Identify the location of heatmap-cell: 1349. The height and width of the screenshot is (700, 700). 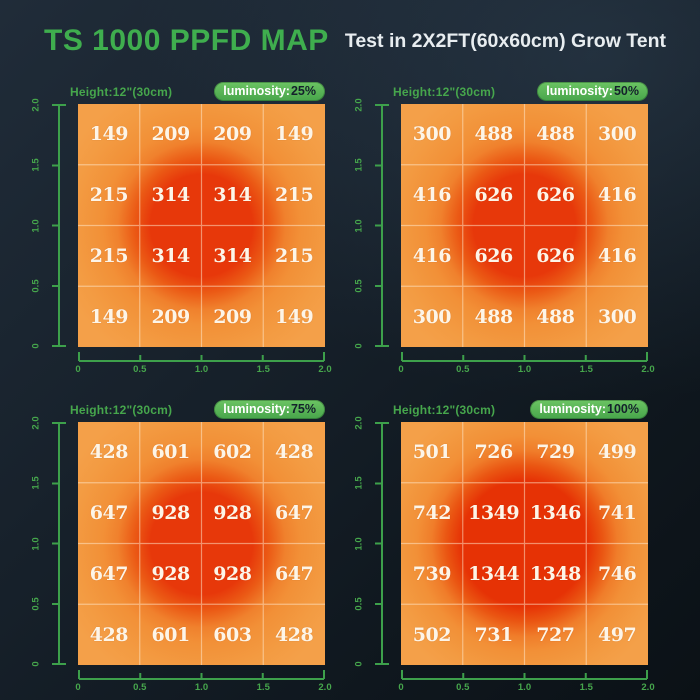
(494, 513).